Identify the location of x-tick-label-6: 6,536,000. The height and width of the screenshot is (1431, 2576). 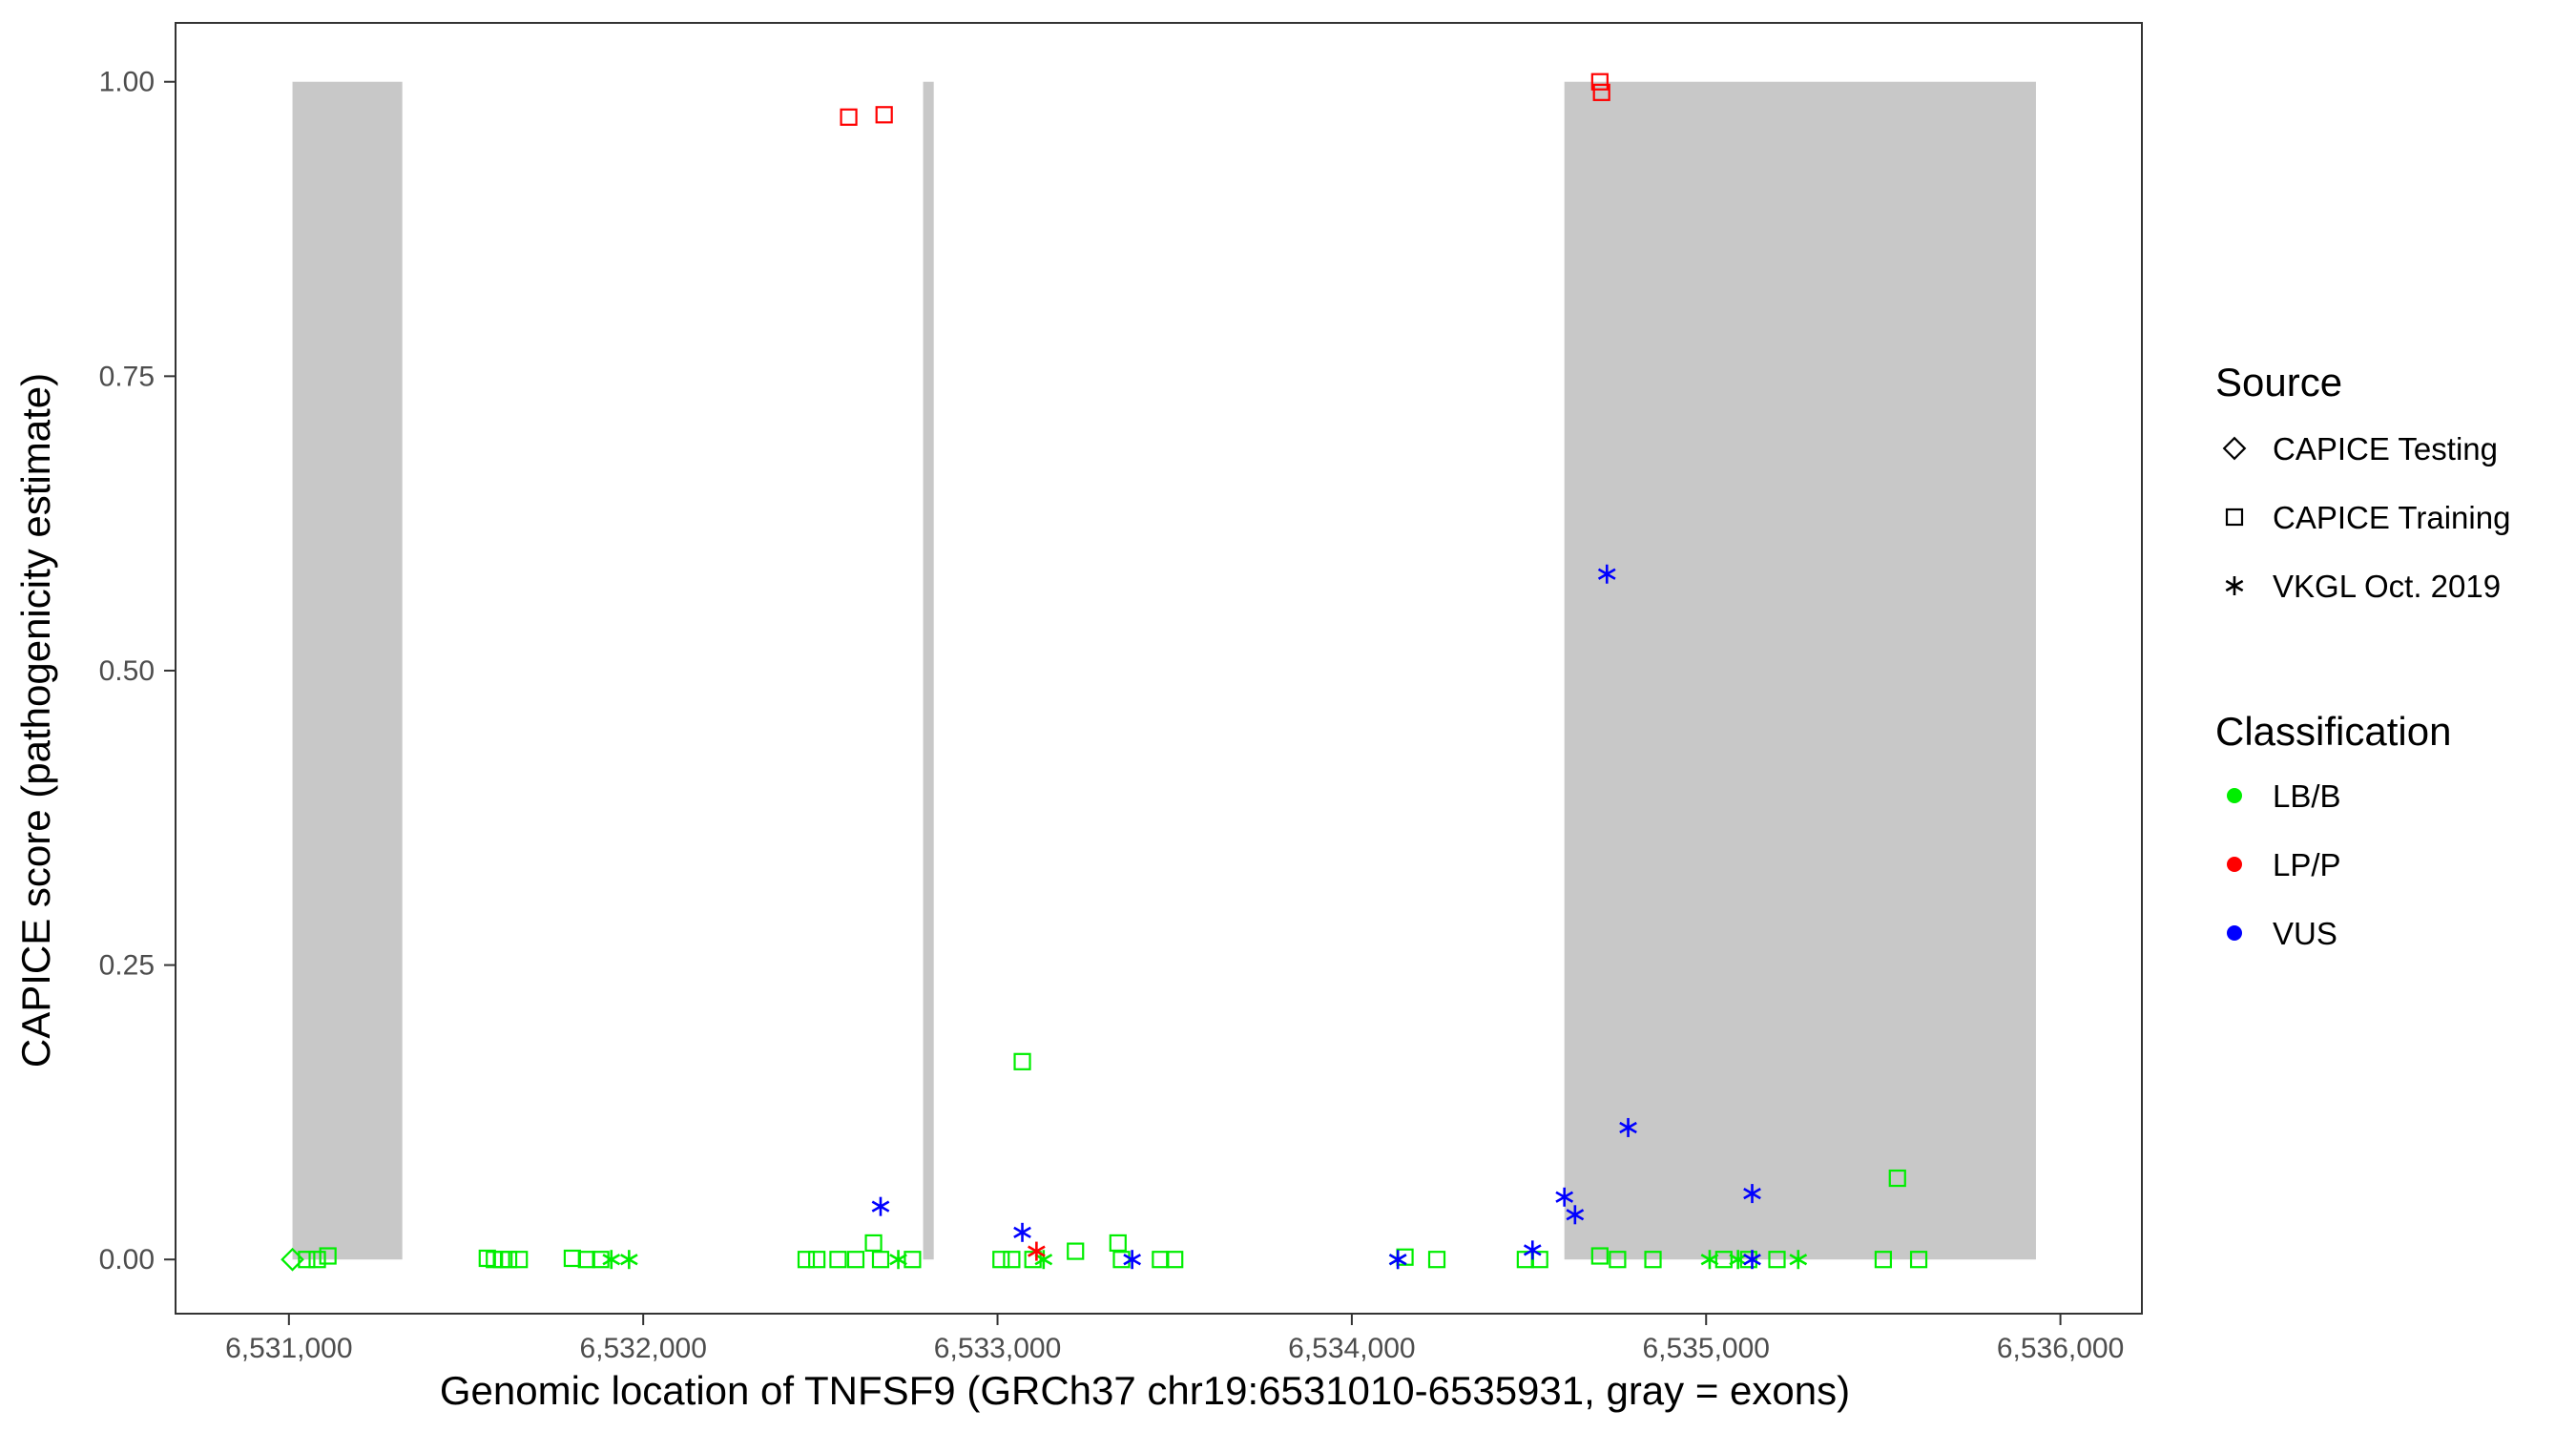
(2060, 1348).